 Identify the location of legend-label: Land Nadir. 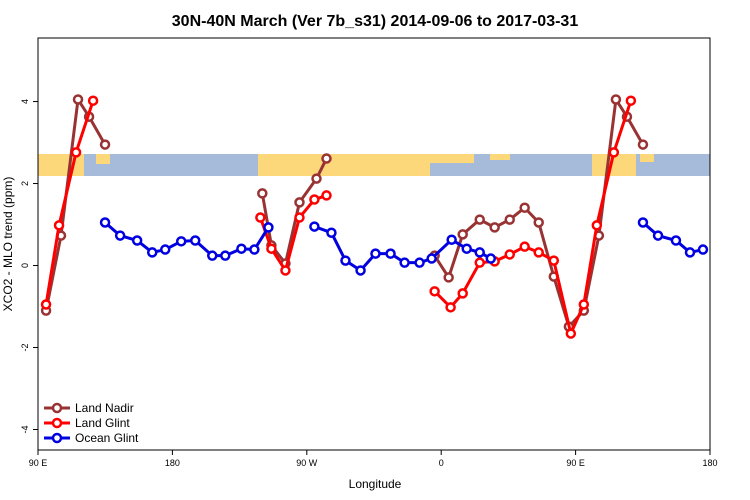
(104, 408).